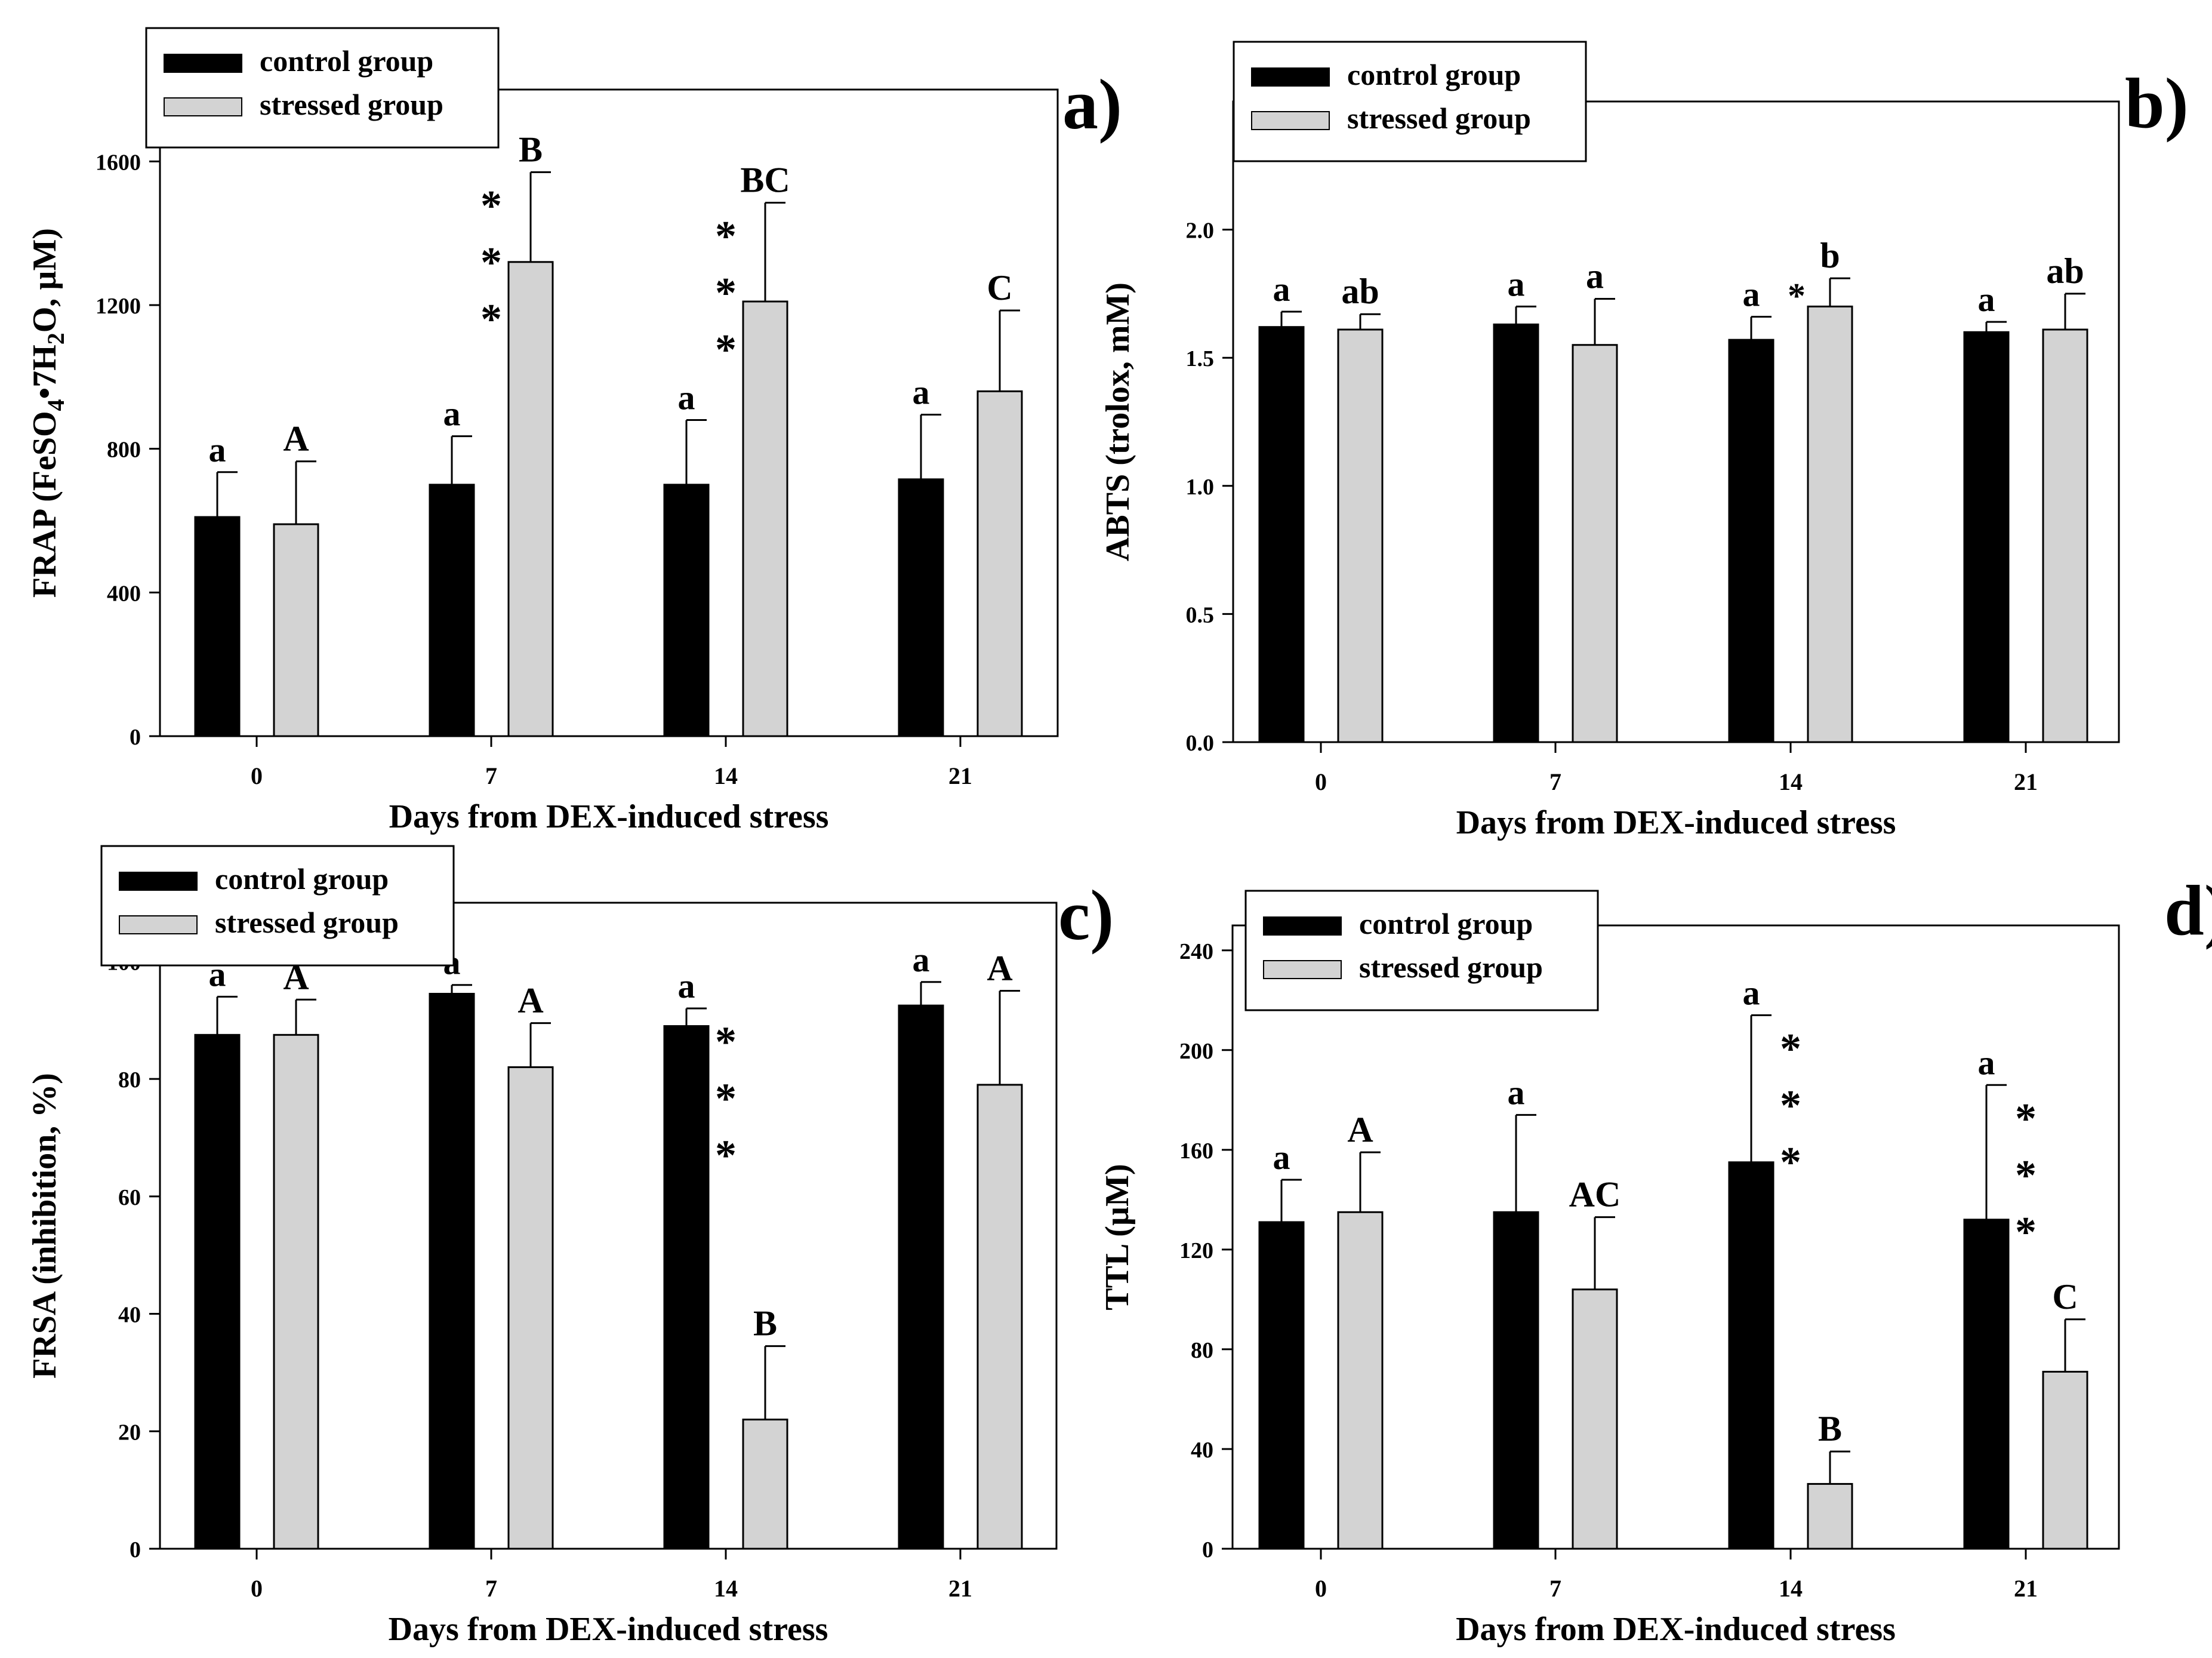 This screenshot has height=1658, width=2212. Describe the element at coordinates (765, 180) in the screenshot. I see `significance-letter: BC` at that location.